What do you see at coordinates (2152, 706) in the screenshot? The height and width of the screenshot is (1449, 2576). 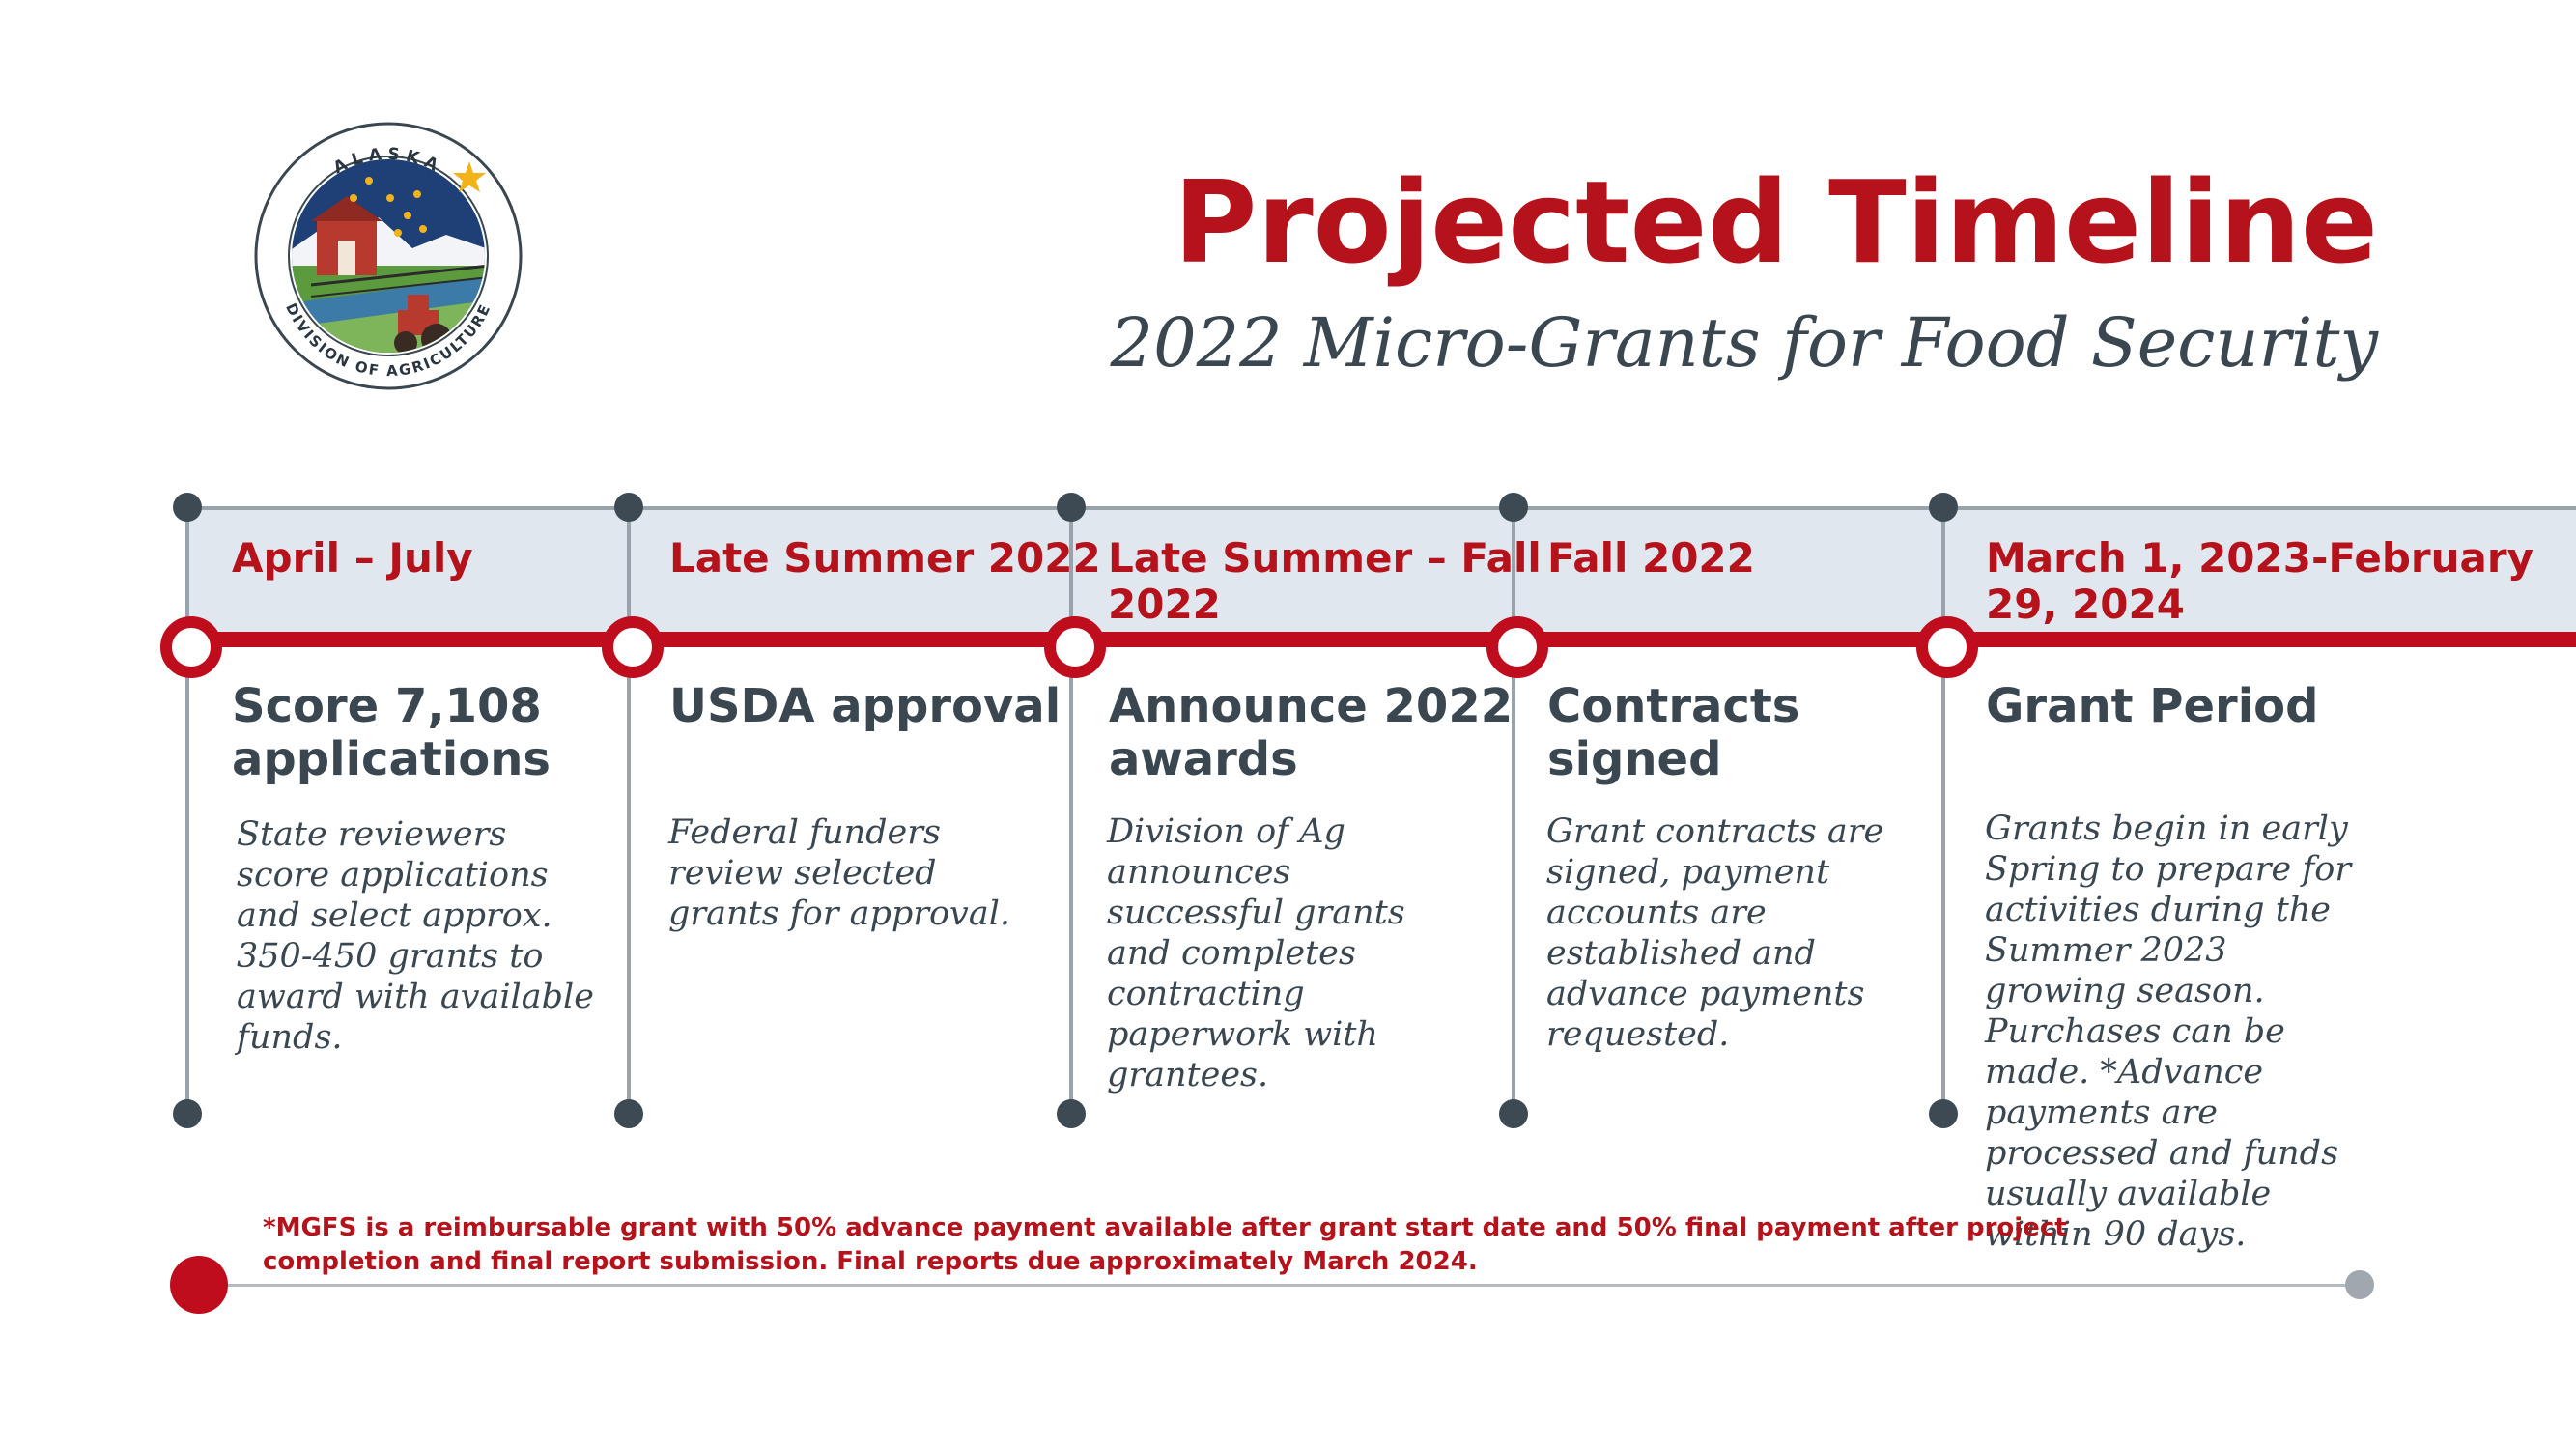 I see `milestone-heading: Grant Period` at bounding box center [2152, 706].